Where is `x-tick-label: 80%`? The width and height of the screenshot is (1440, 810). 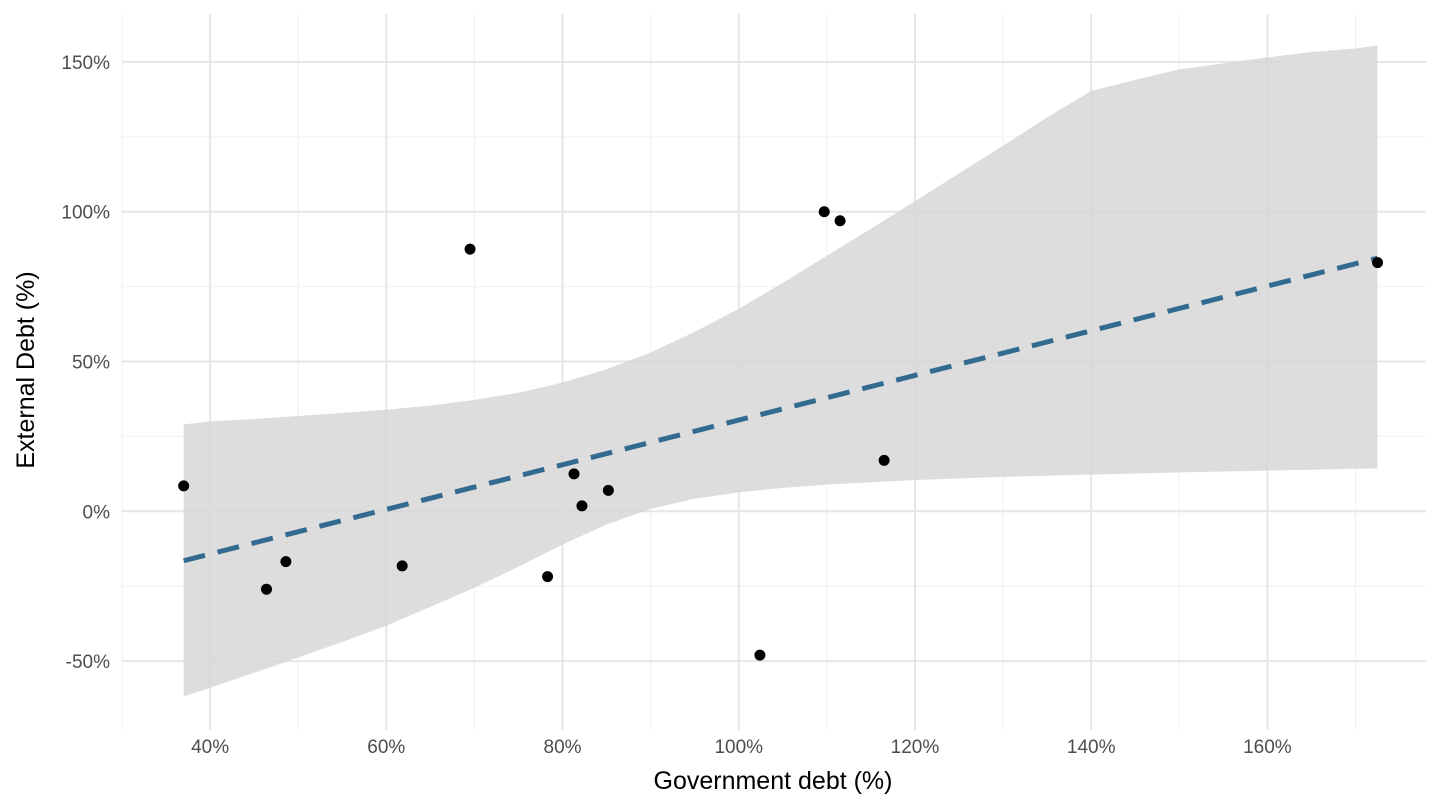
x-tick-label: 80% is located at coordinates (563, 747).